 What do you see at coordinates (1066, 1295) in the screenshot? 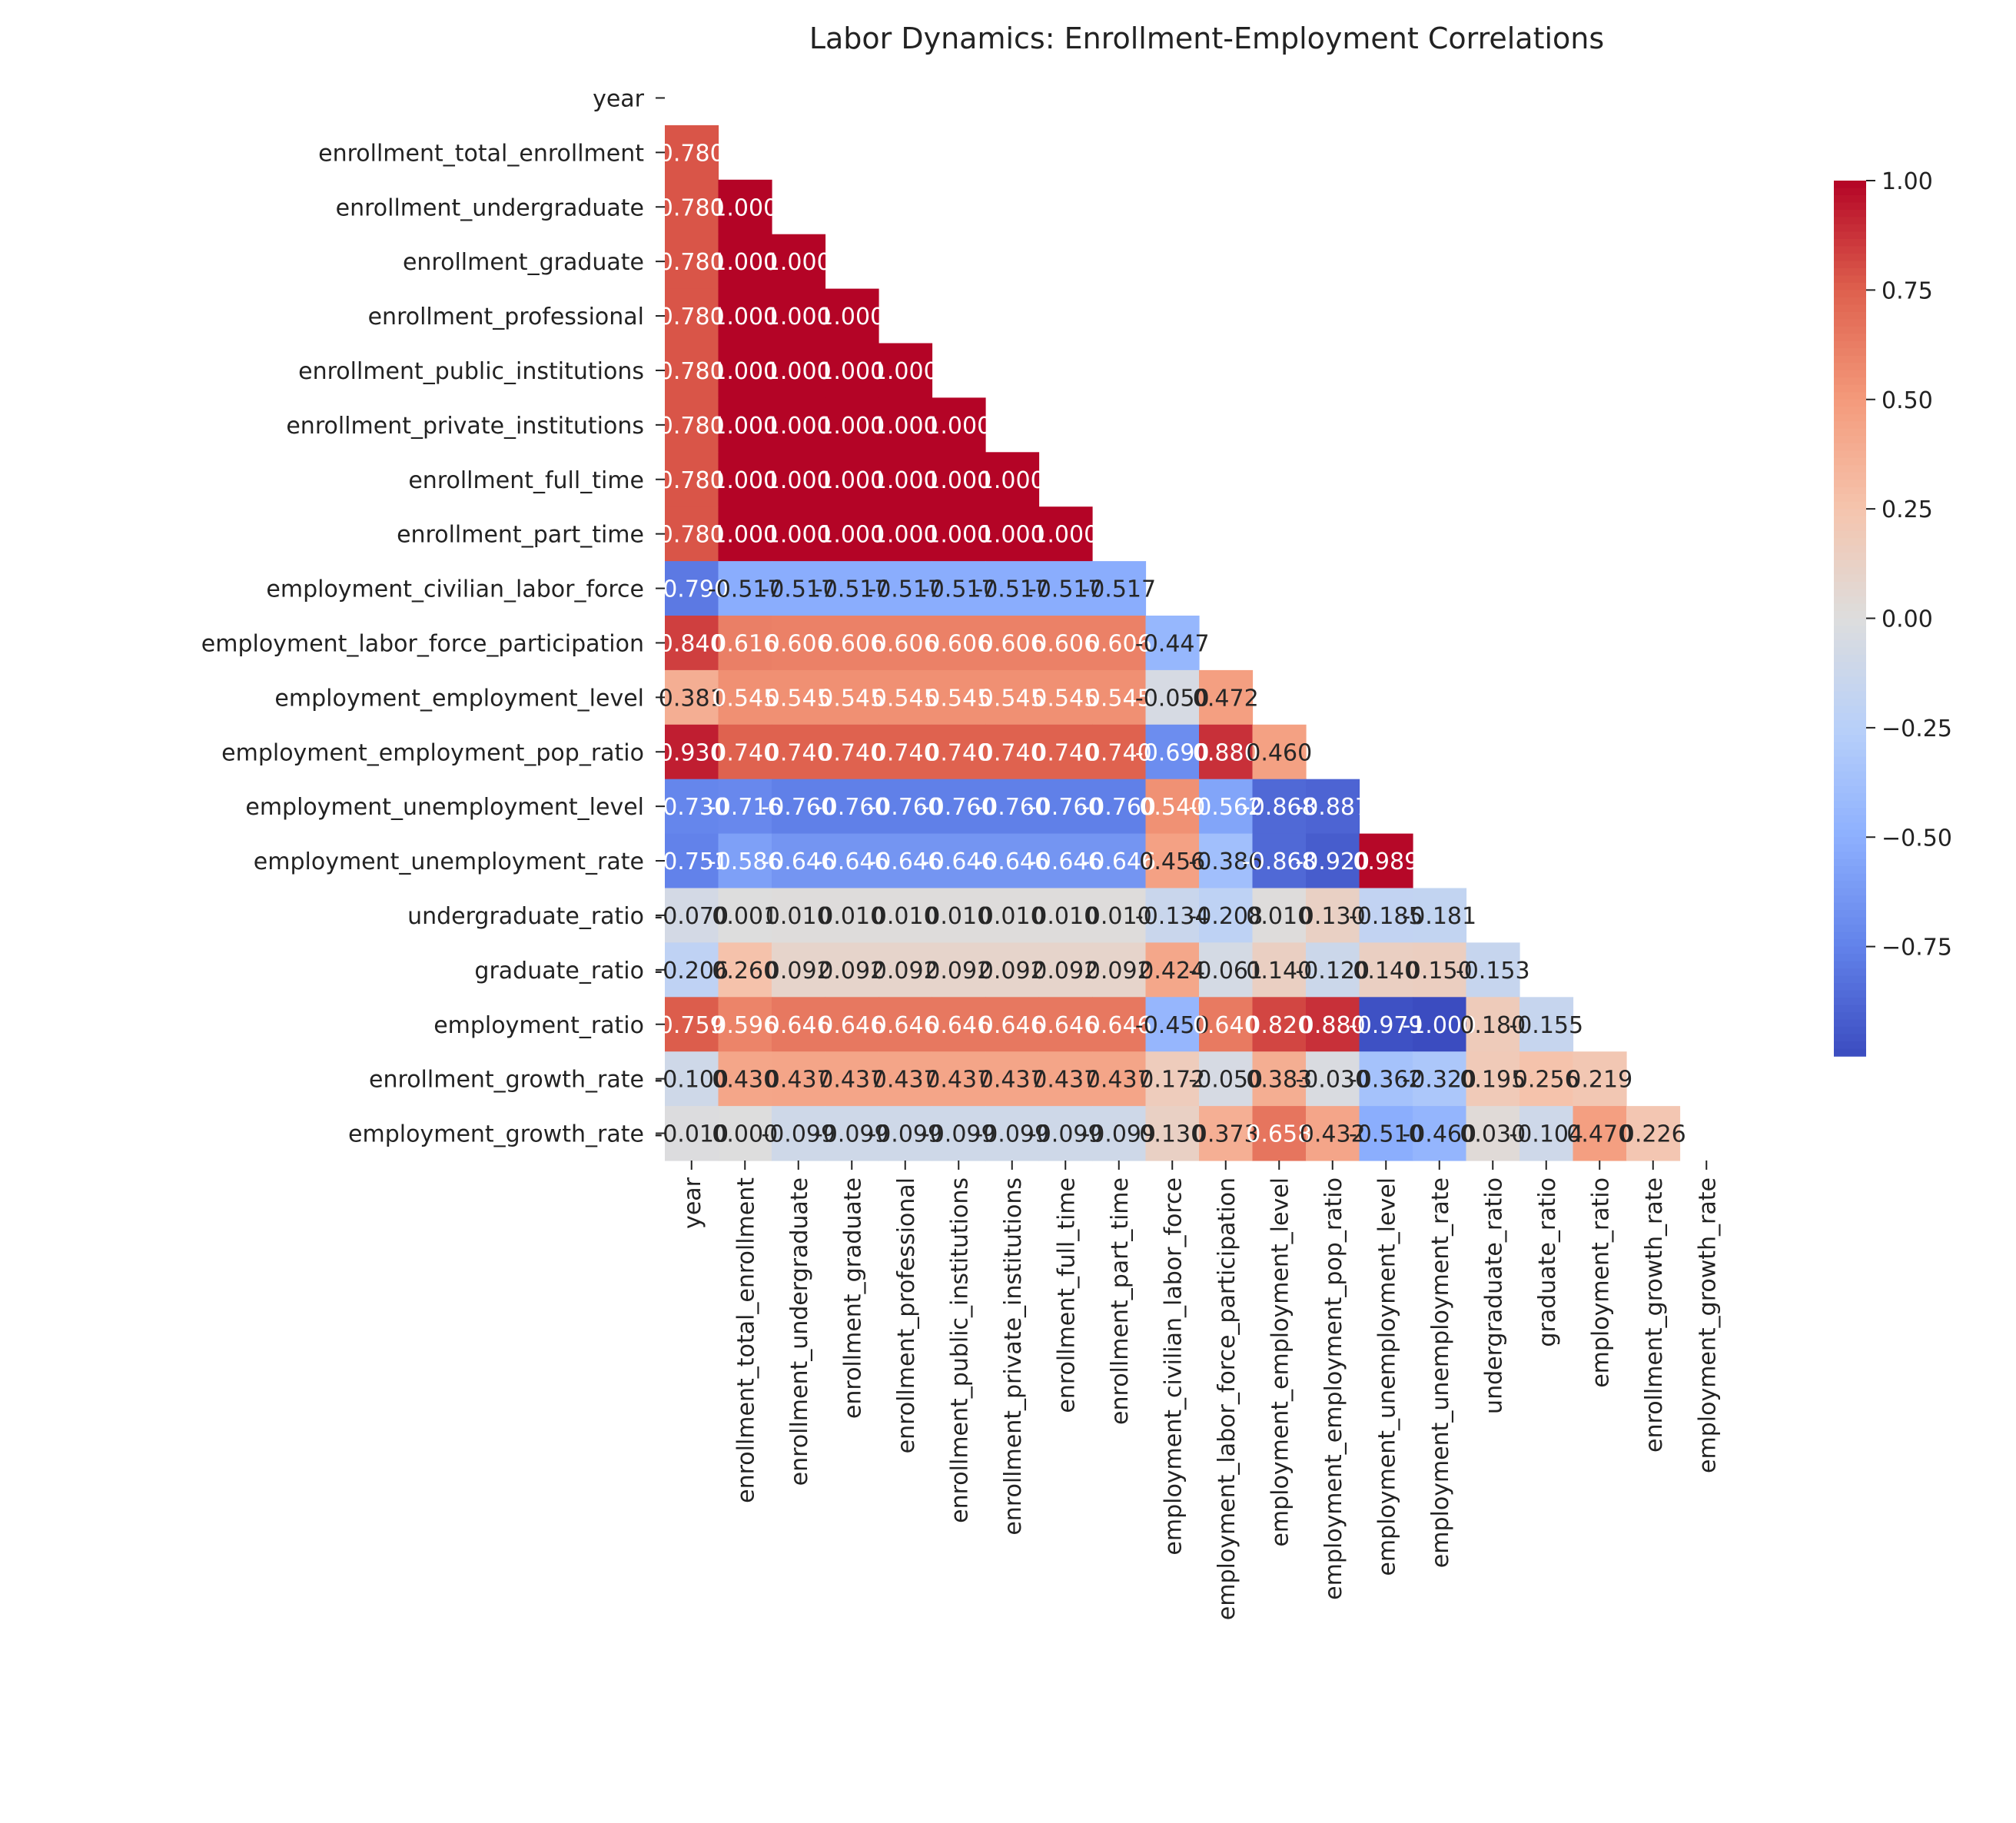
I see `x-tick-label: enrollment_full_time` at bounding box center [1066, 1295].